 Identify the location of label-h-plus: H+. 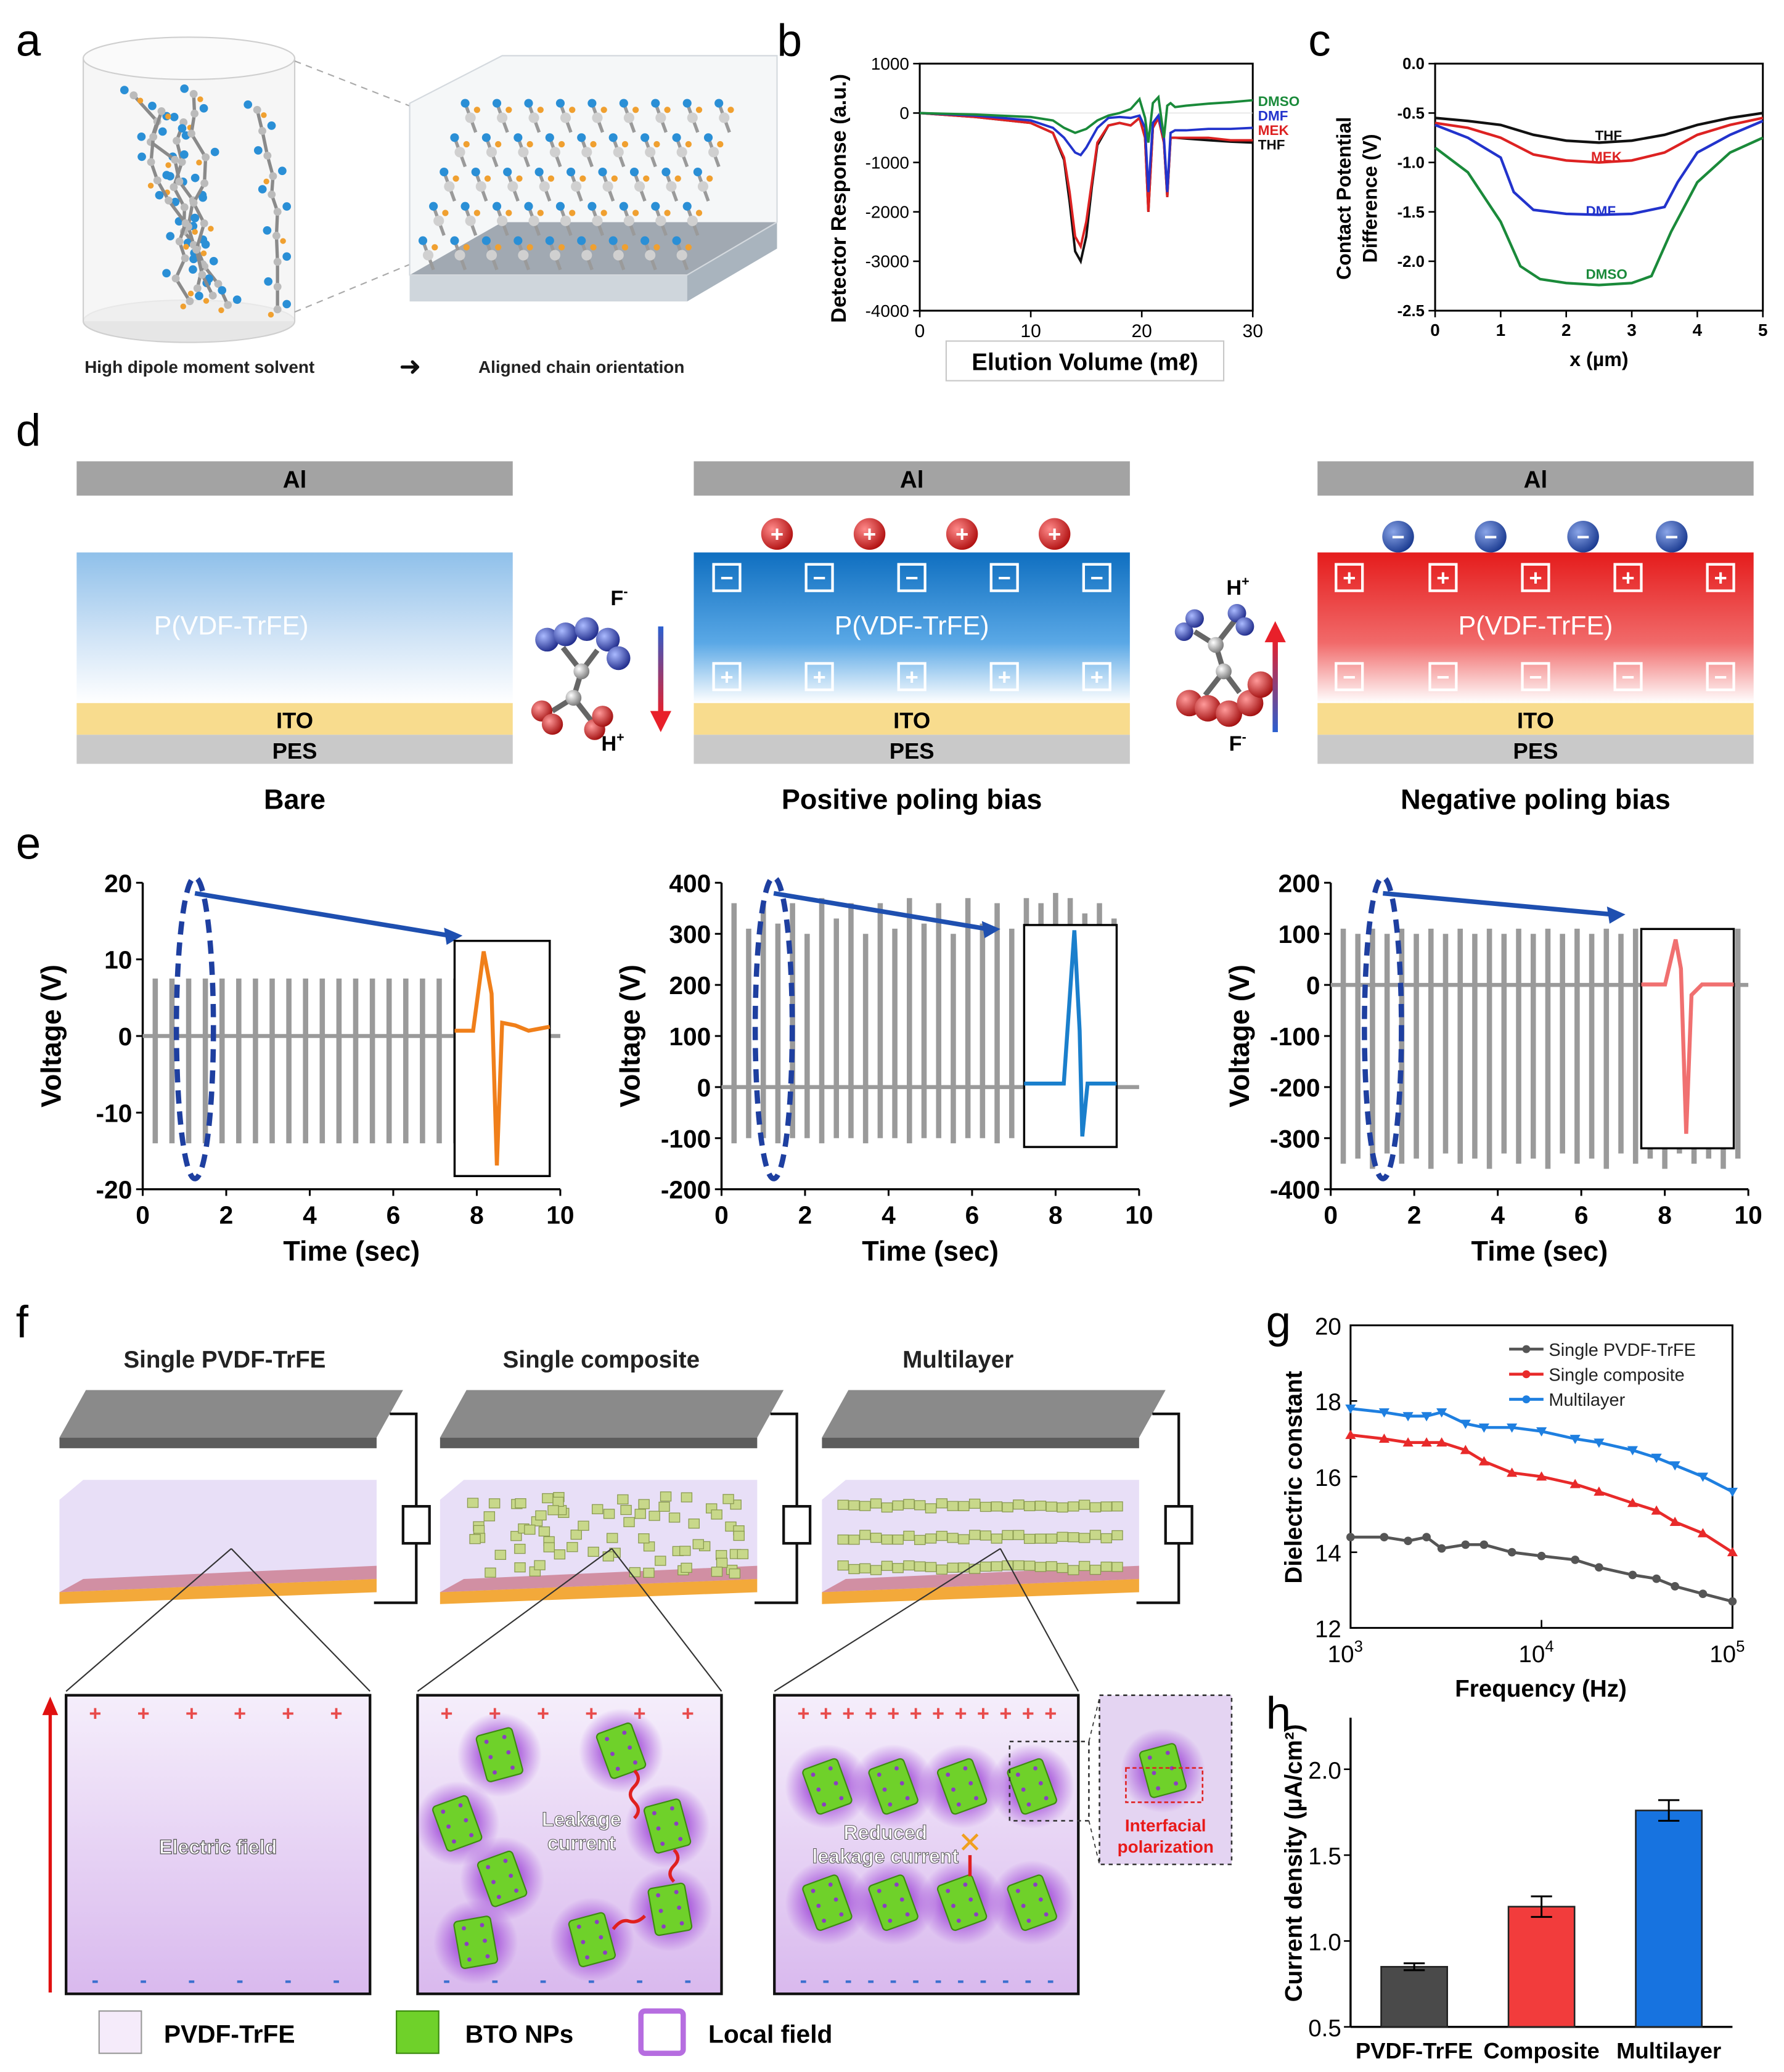
(612, 743).